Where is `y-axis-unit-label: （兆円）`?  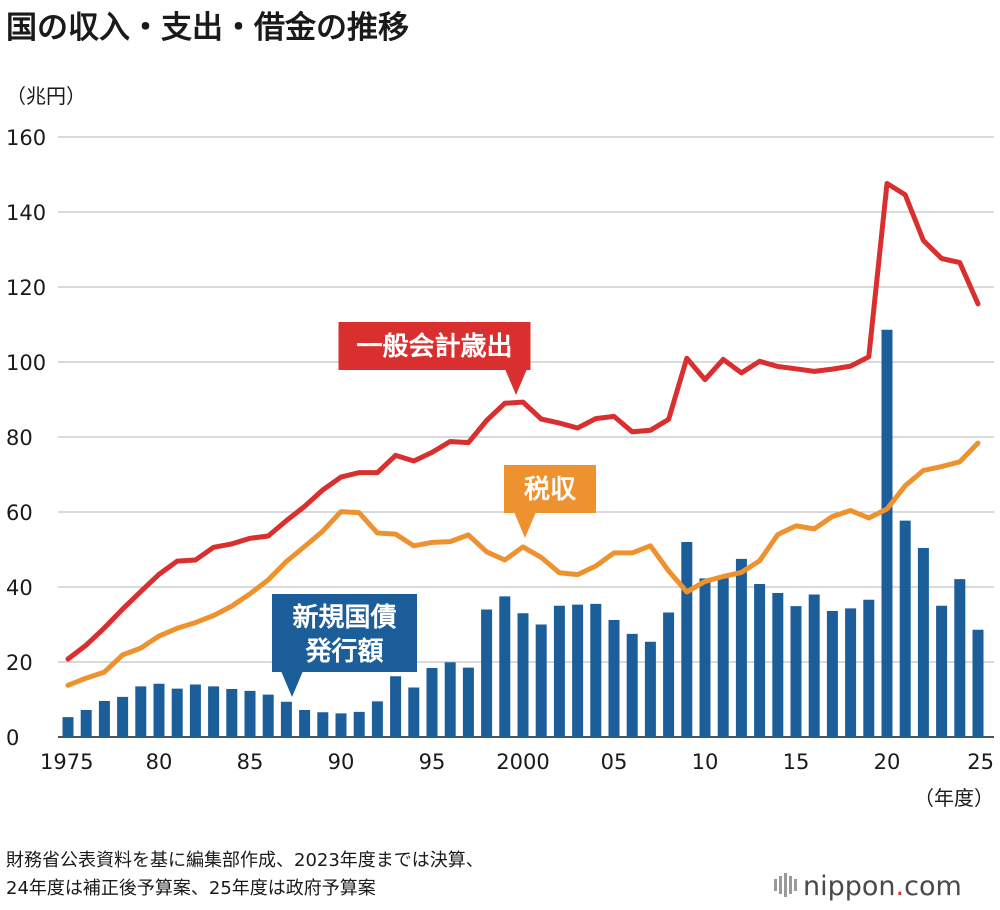 y-axis-unit-label: （兆円） is located at coordinates (46, 96).